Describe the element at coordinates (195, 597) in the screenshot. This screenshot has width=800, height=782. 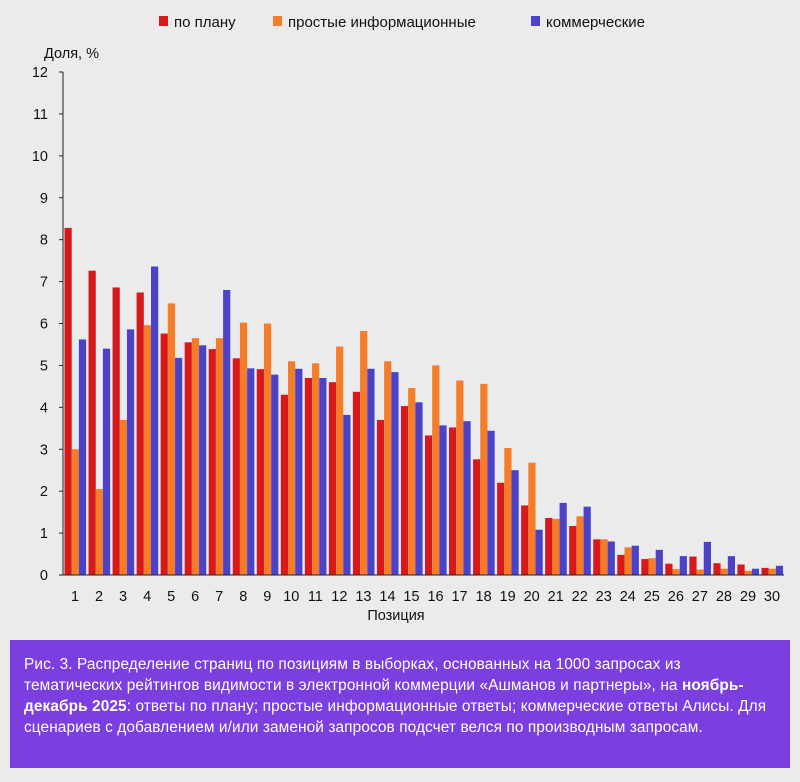
I see `x-tick-label: 6` at that location.